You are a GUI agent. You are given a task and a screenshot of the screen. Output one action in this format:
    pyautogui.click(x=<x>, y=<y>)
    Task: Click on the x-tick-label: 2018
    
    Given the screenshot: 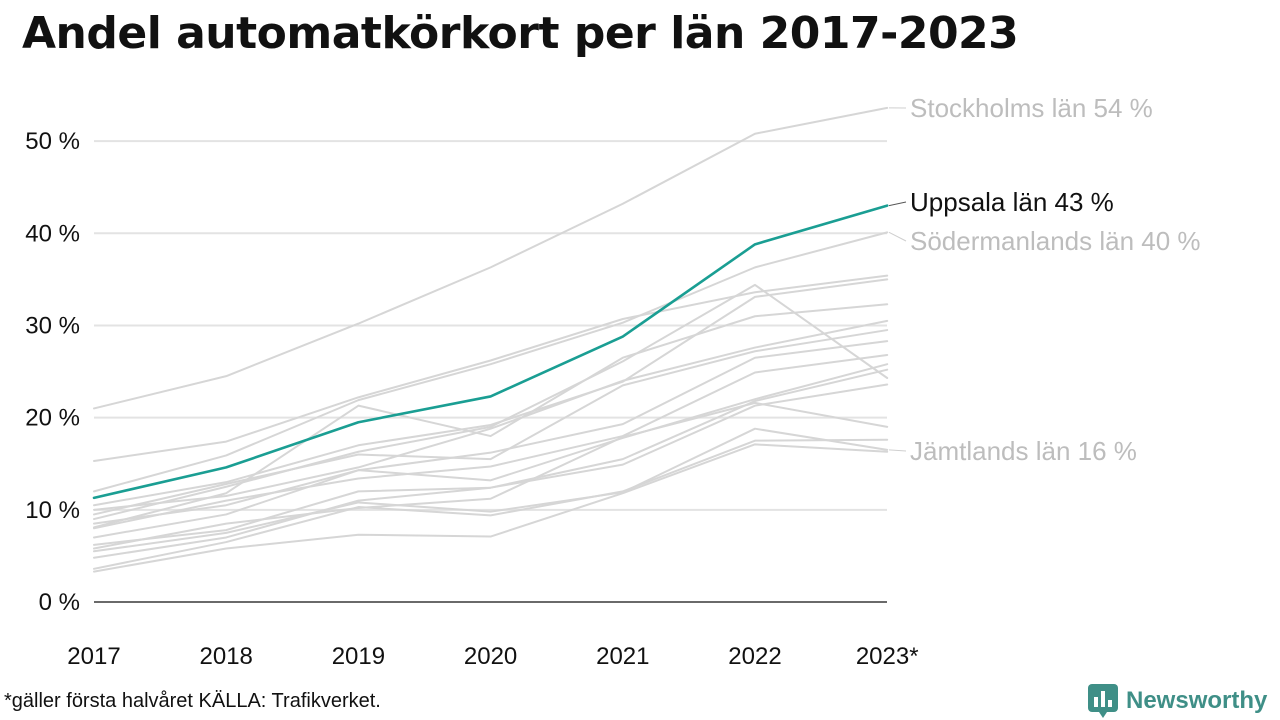 What is the action you would take?
    pyautogui.click(x=226, y=656)
    